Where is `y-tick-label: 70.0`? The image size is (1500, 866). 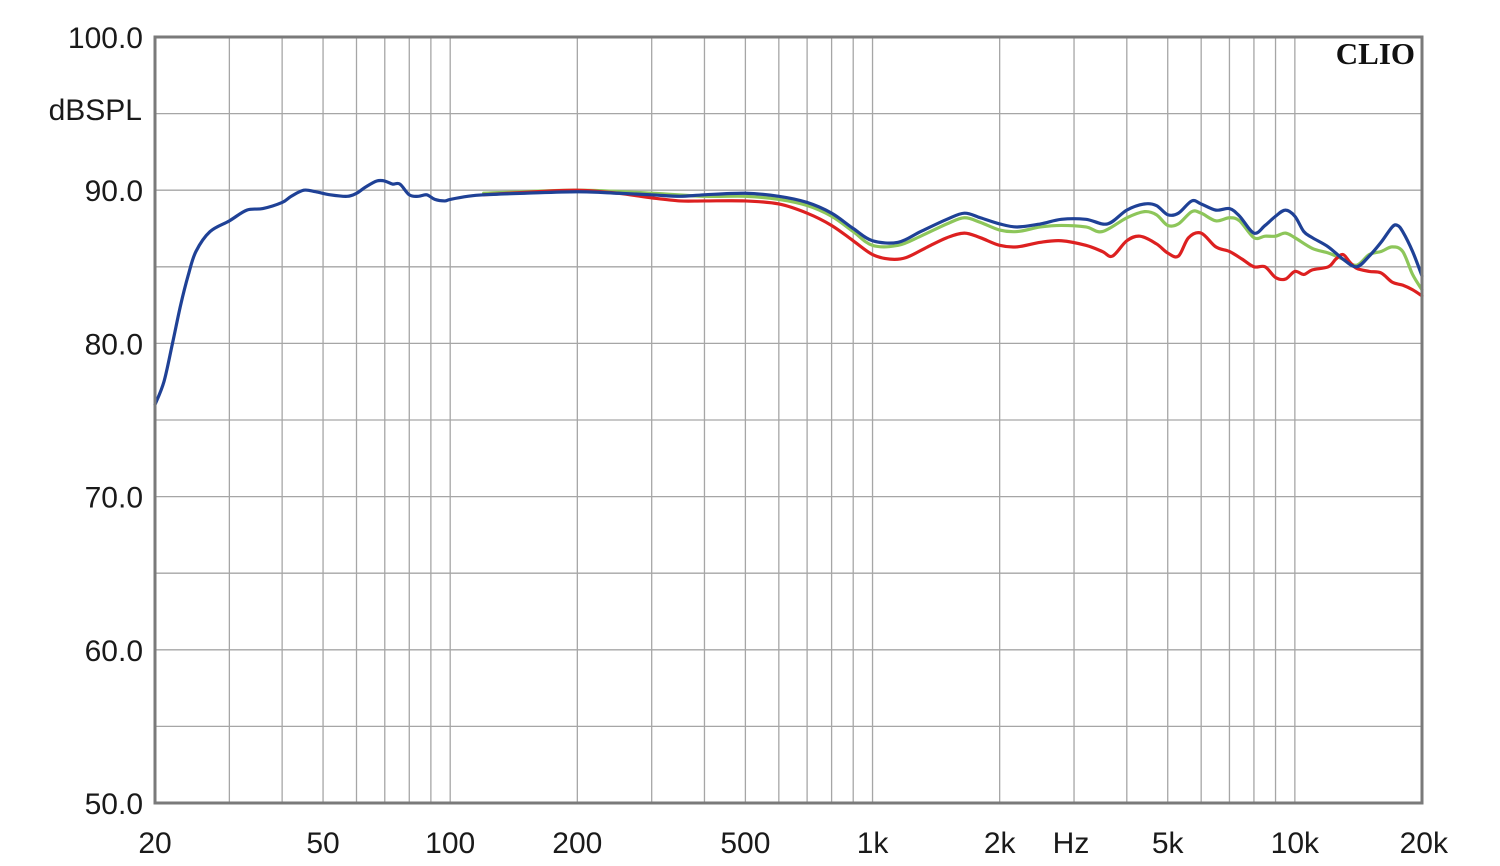 y-tick-label: 70.0 is located at coordinates (114, 498).